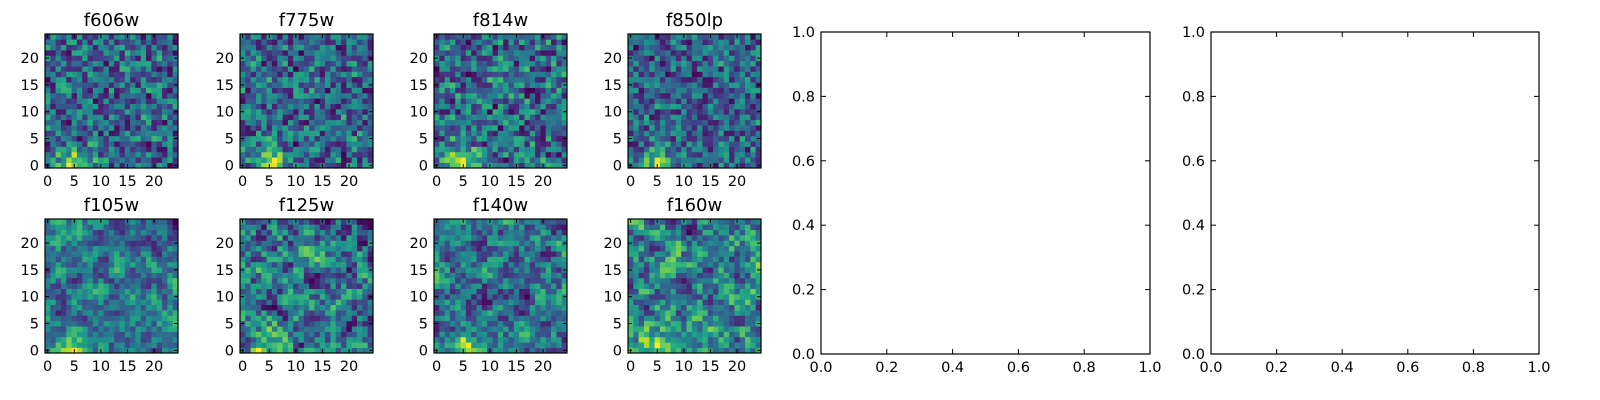 The height and width of the screenshot is (400, 1600). Describe the element at coordinates (613, 86) in the screenshot. I see `panel-f850lp-y-tick-label: 15` at that location.